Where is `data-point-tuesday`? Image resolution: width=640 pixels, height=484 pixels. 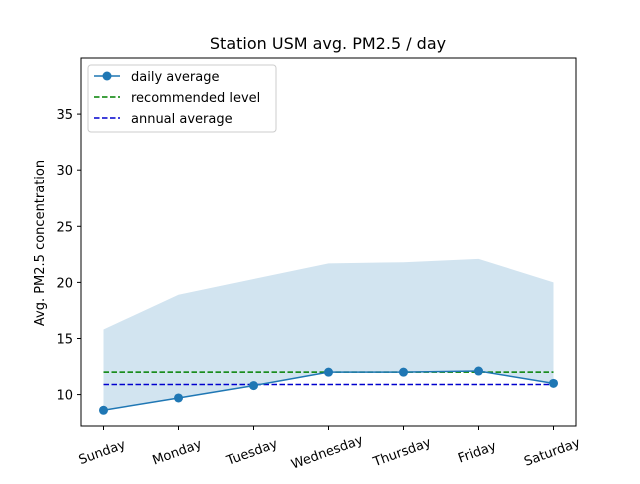 data-point-tuesday is located at coordinates (253, 386).